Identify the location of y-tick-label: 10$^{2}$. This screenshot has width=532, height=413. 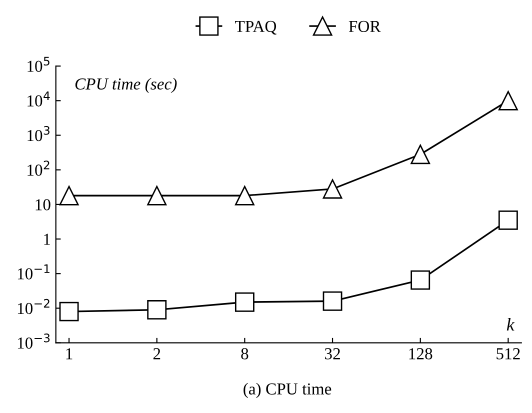
(39, 168).